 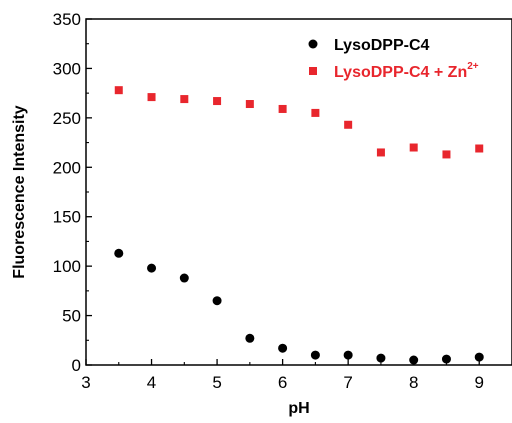 I want to click on x-tick-label: 7, so click(x=347, y=382).